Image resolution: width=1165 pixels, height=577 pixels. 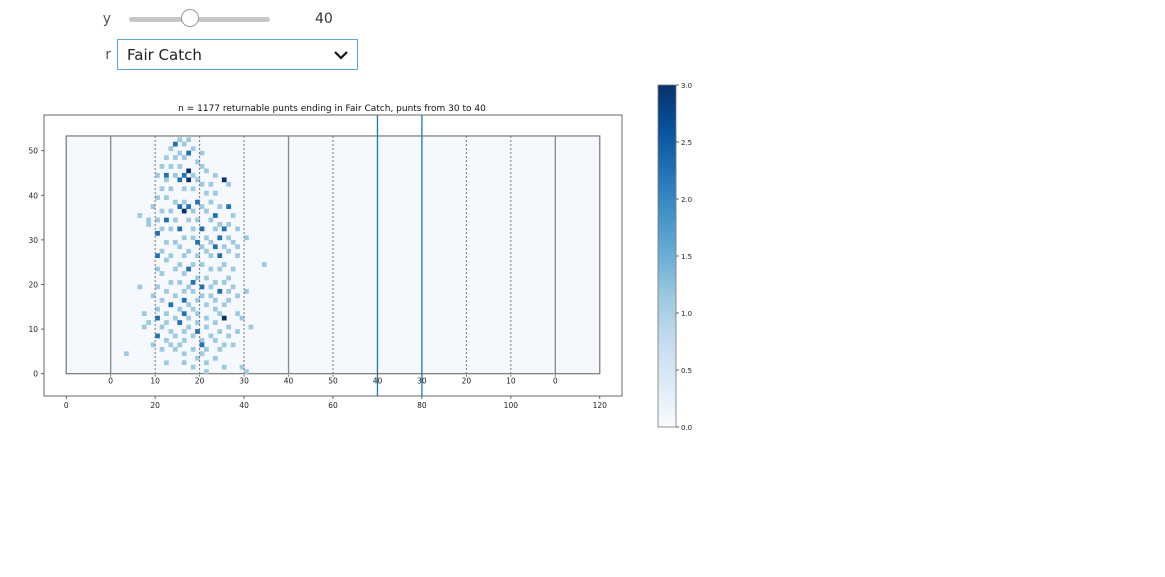 What do you see at coordinates (189, 17) in the screenshot?
I see `y-slider-handle` at bounding box center [189, 17].